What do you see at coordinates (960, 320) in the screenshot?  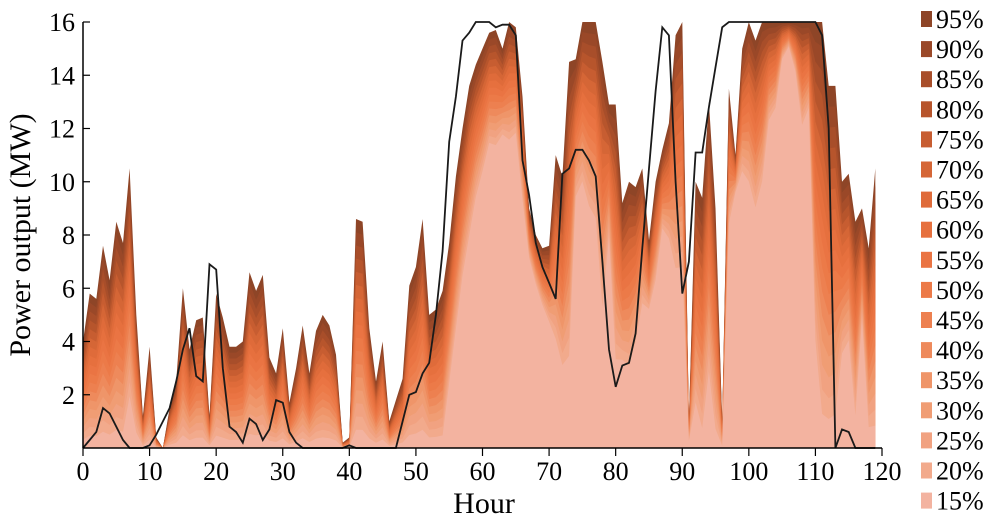 I see `legend-label: 45%` at bounding box center [960, 320].